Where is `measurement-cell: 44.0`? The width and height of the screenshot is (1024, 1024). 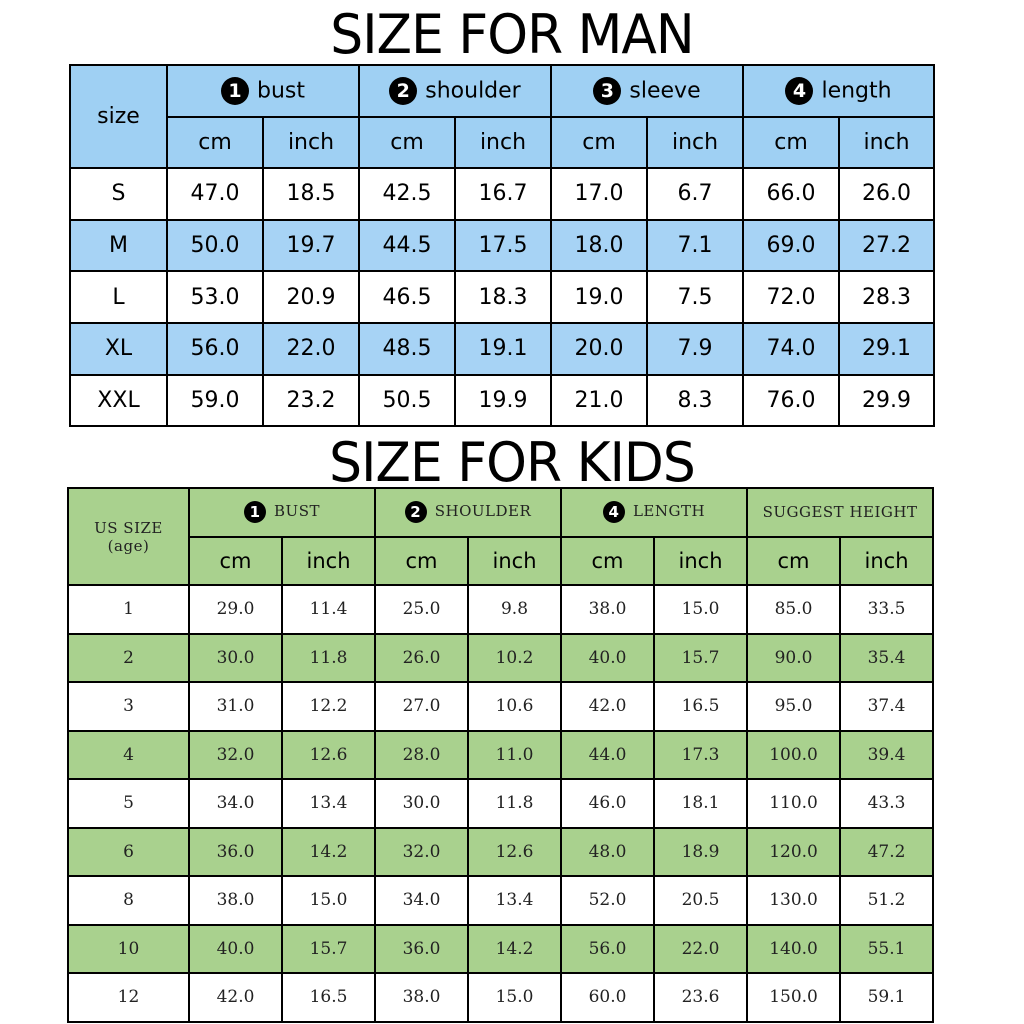
measurement-cell: 44.0 is located at coordinates (608, 754).